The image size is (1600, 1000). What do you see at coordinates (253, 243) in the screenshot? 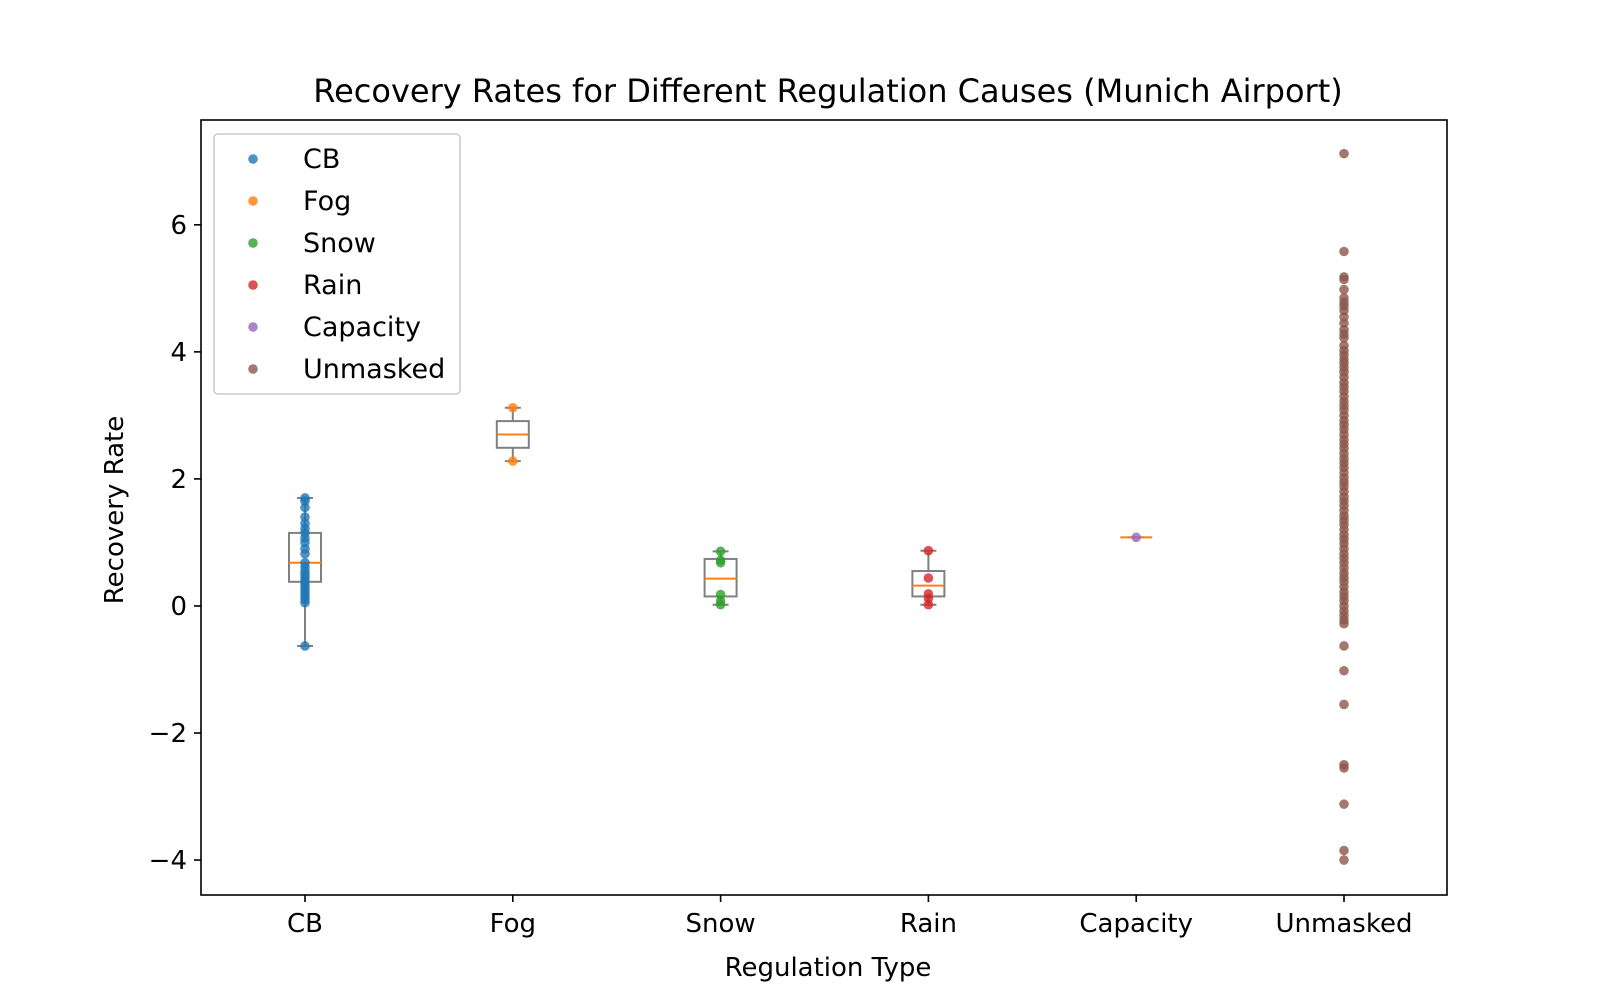
I see `legend-marker-snow` at bounding box center [253, 243].